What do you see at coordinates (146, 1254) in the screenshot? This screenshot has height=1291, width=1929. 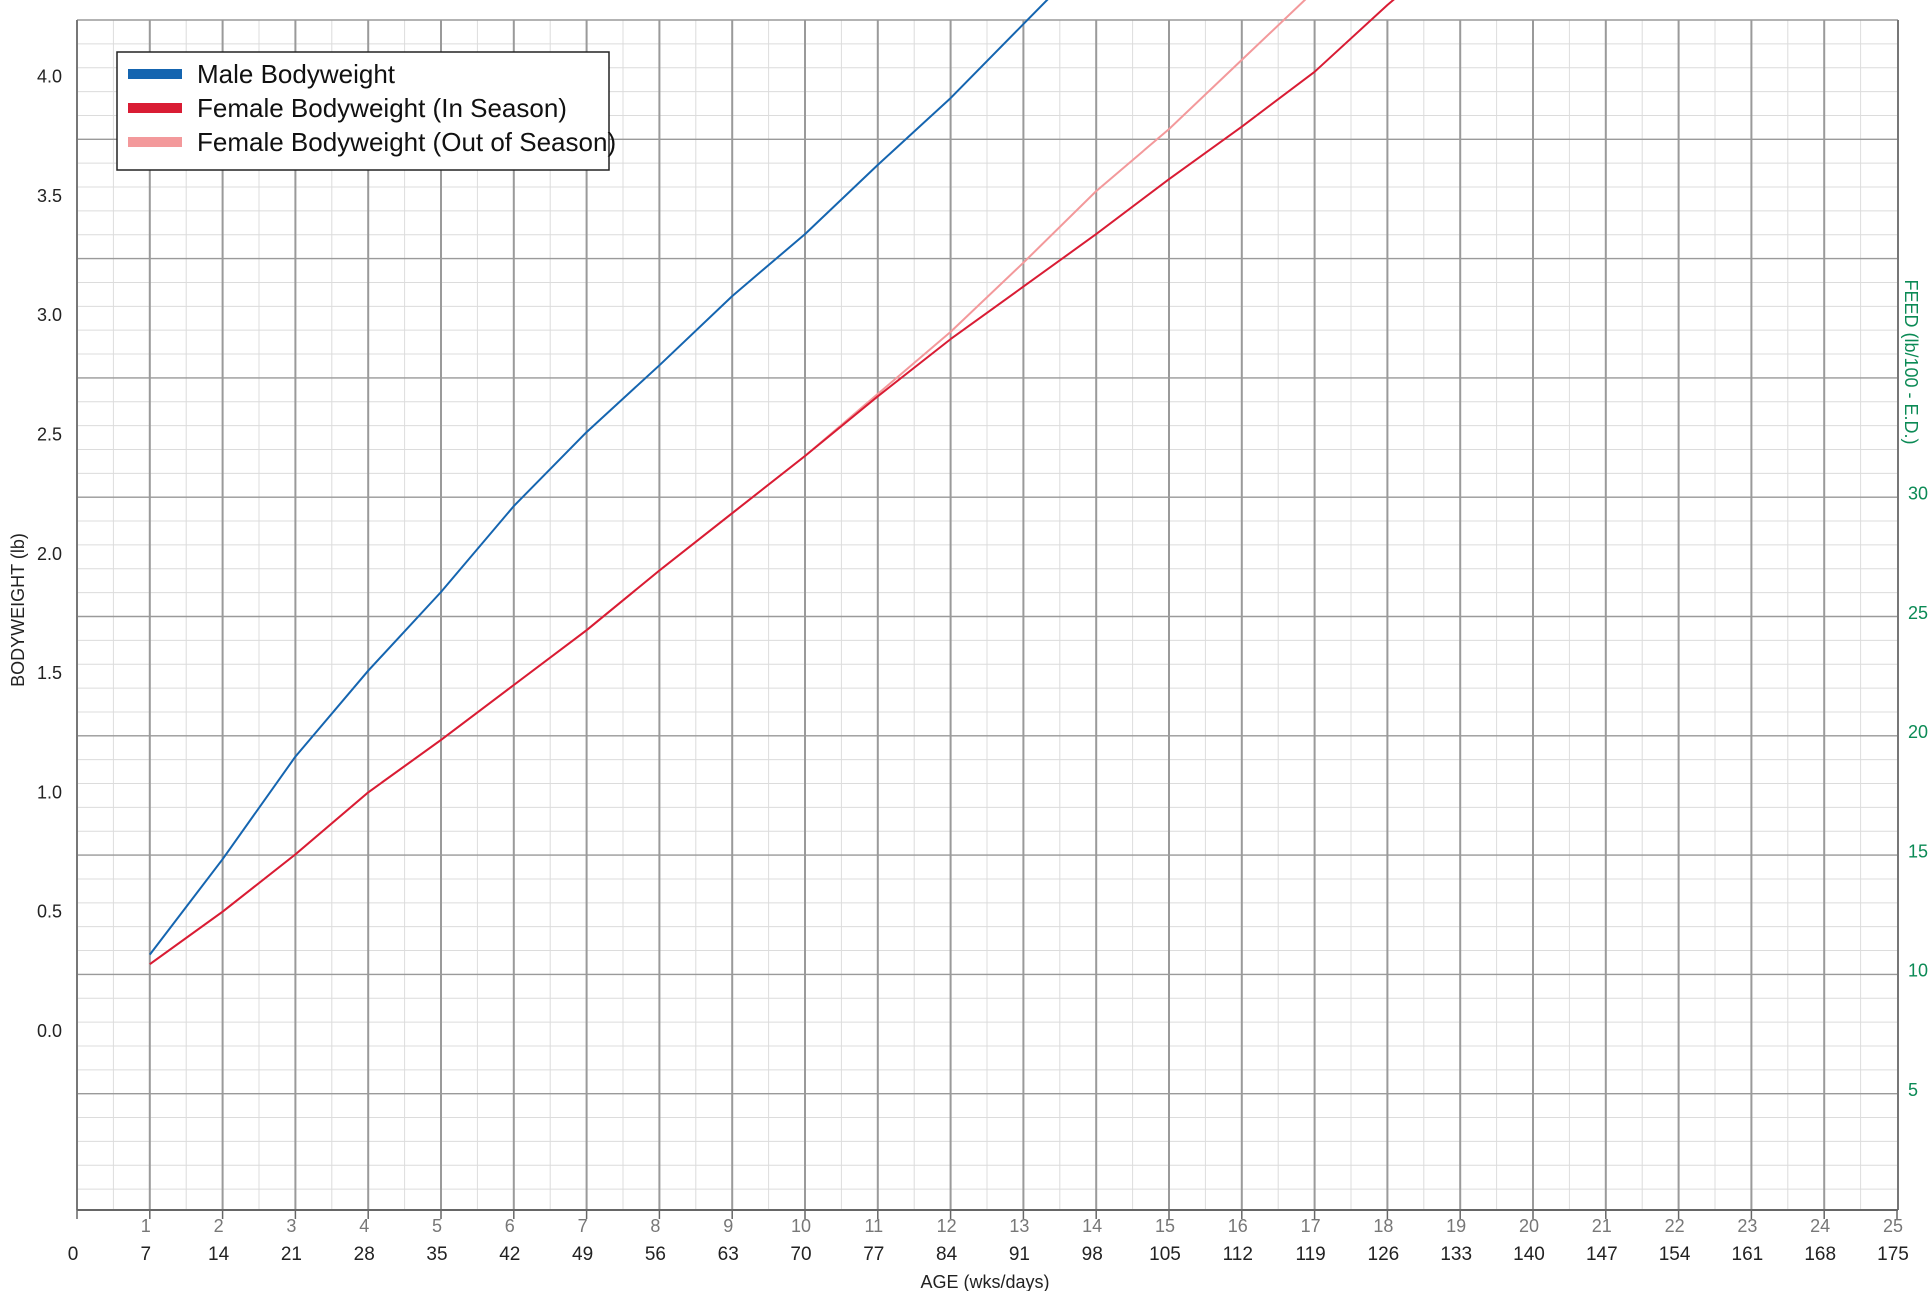 I see `x-tick-day-label: 7` at bounding box center [146, 1254].